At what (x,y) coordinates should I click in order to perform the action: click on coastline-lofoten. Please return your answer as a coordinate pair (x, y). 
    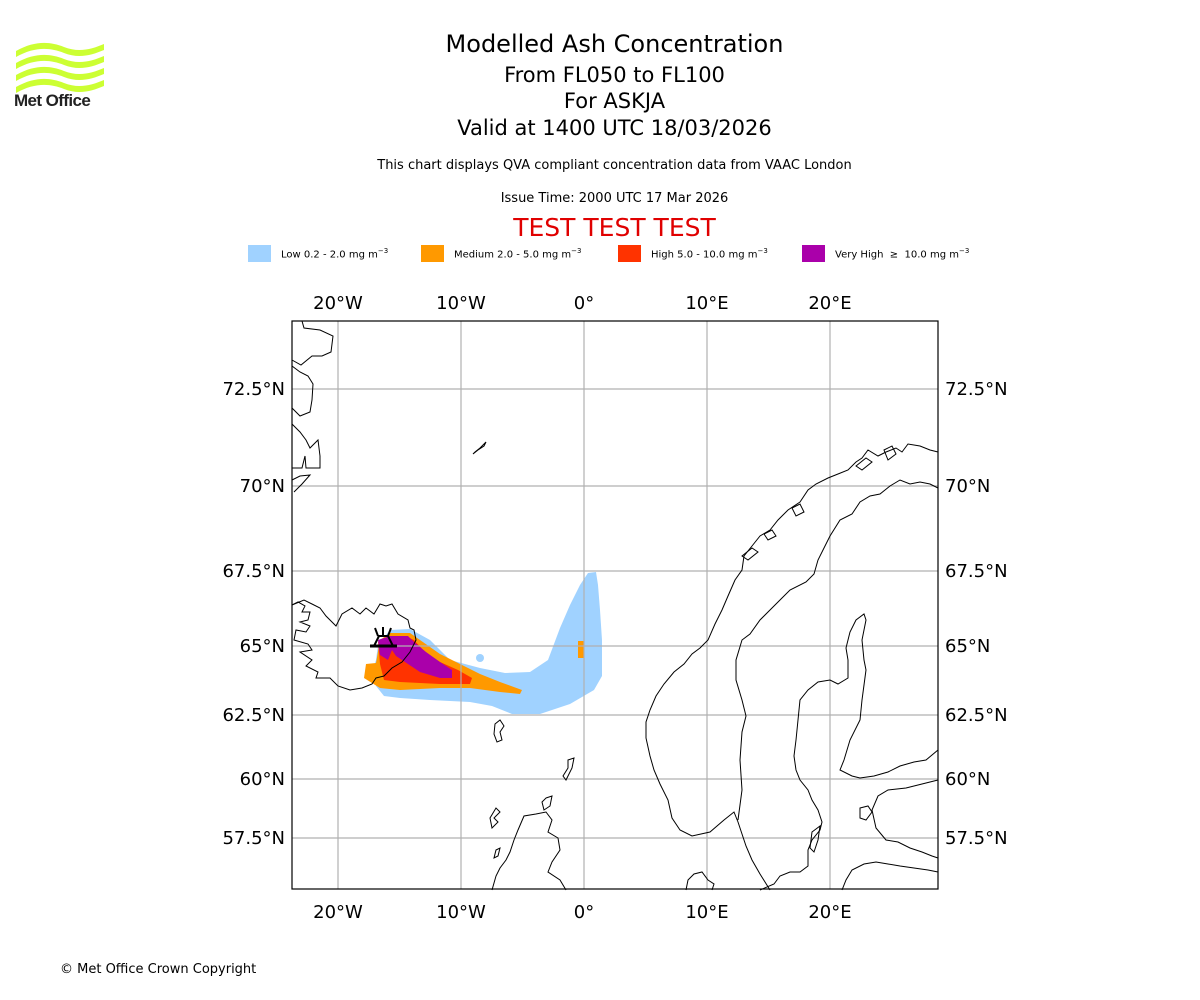
    Looking at the image, I should click on (819, 503).